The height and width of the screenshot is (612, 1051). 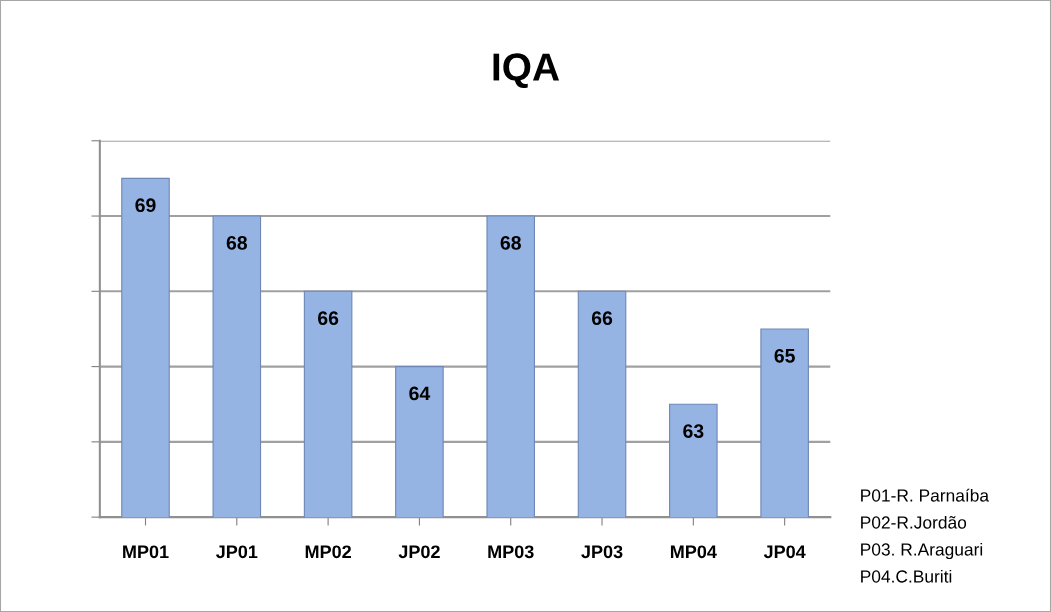 What do you see at coordinates (145, 205) in the screenshot?
I see `data-label: 69` at bounding box center [145, 205].